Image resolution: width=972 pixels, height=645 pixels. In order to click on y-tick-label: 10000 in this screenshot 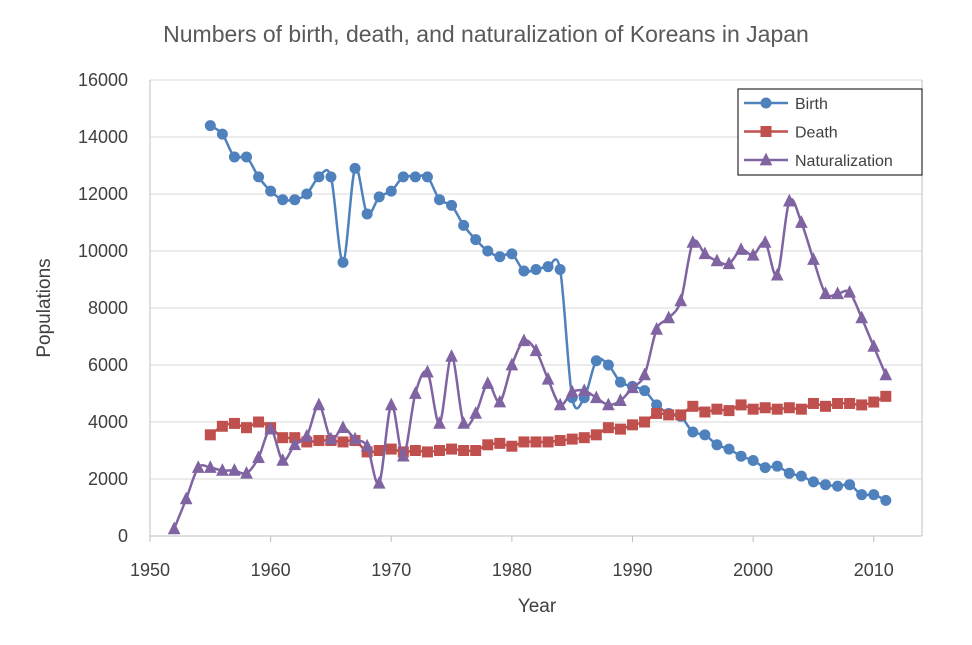, I will do `click(103, 251)`.